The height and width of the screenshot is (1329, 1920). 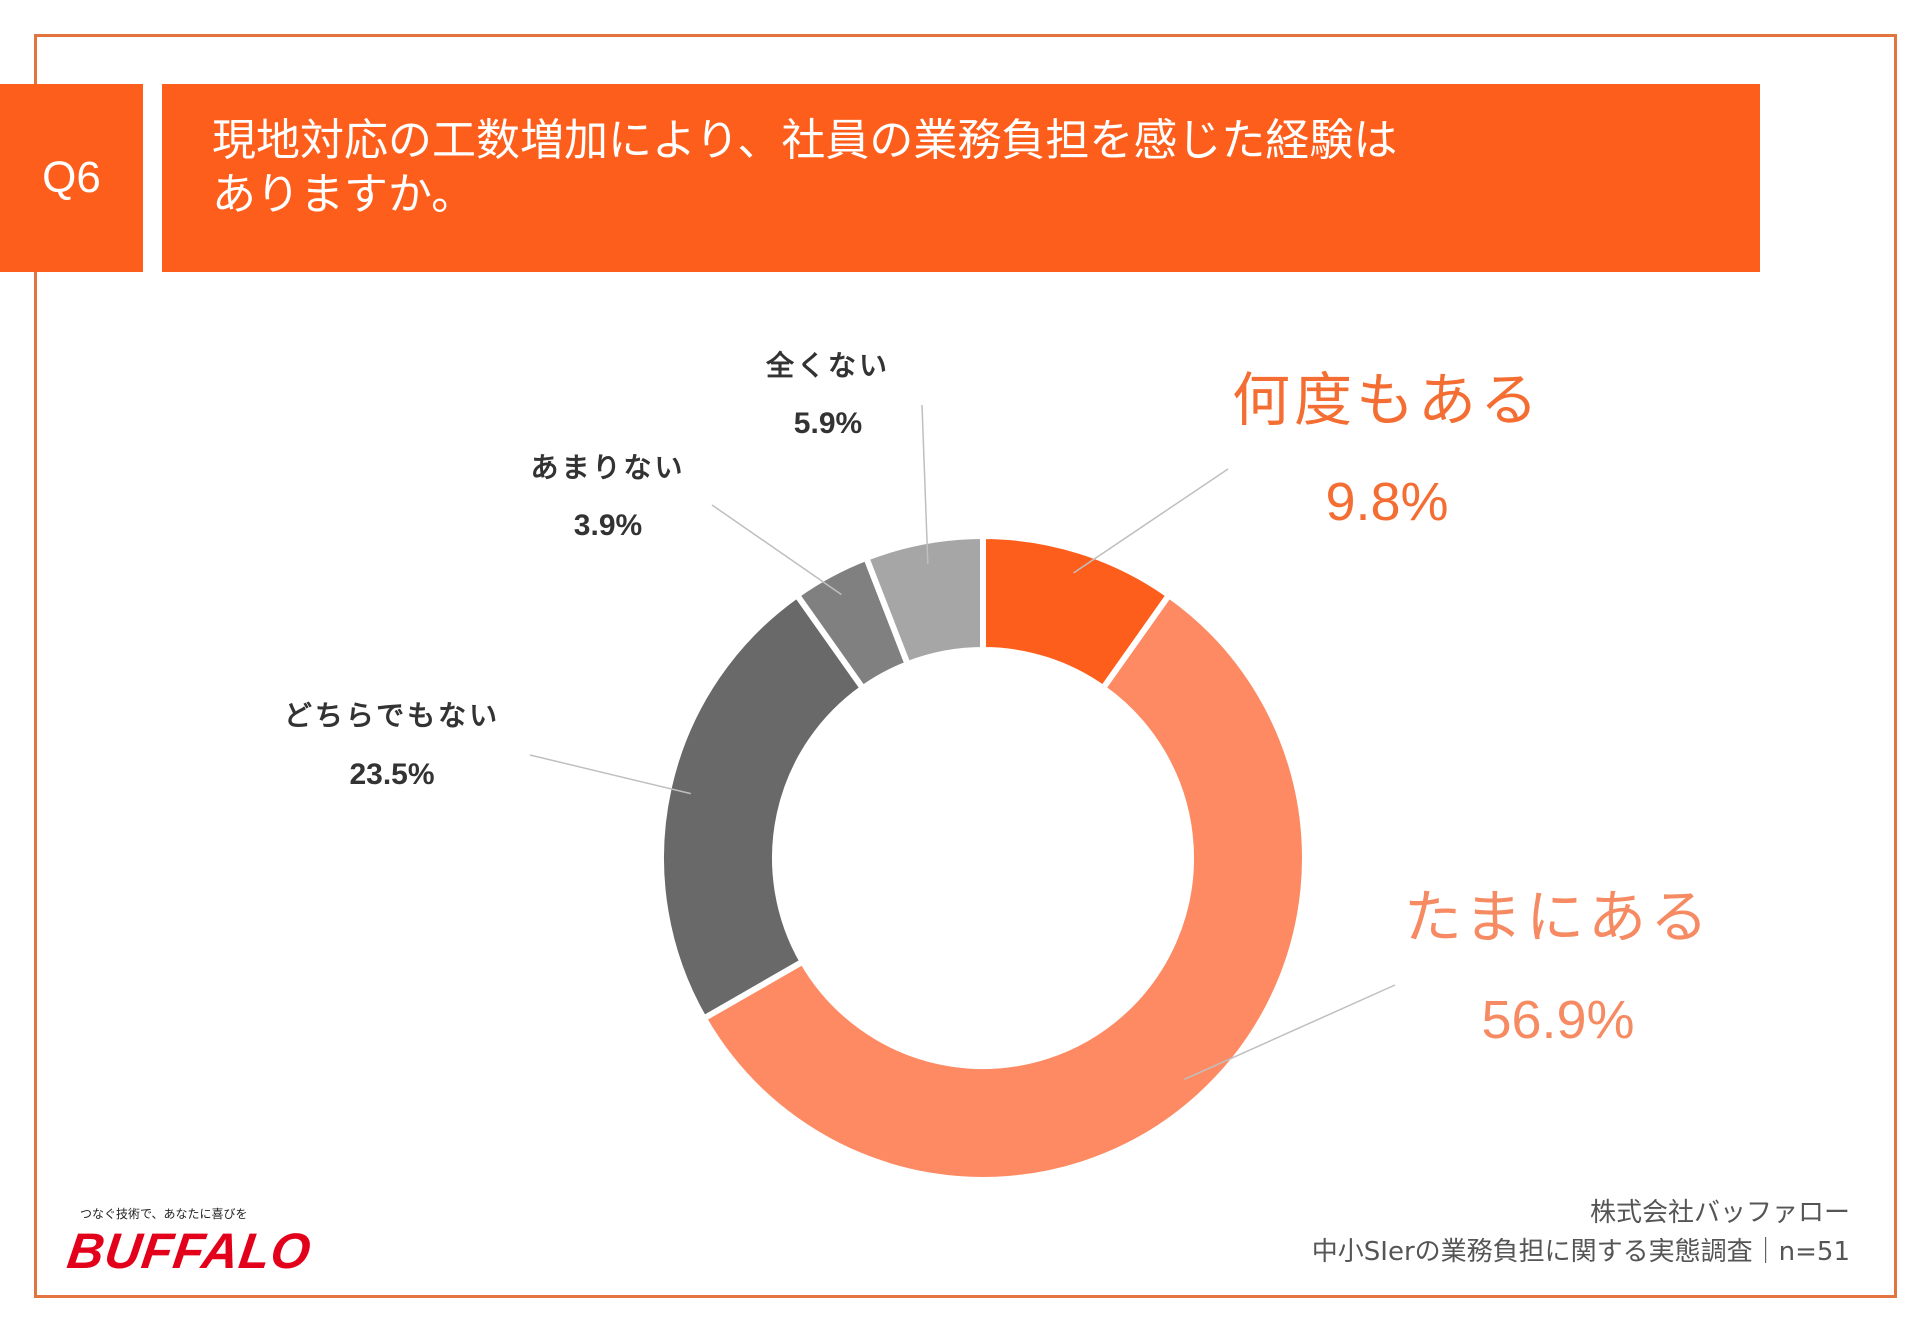 What do you see at coordinates (924, 600) in the screenshot?
I see `donut-slice-mattaku-nai` at bounding box center [924, 600].